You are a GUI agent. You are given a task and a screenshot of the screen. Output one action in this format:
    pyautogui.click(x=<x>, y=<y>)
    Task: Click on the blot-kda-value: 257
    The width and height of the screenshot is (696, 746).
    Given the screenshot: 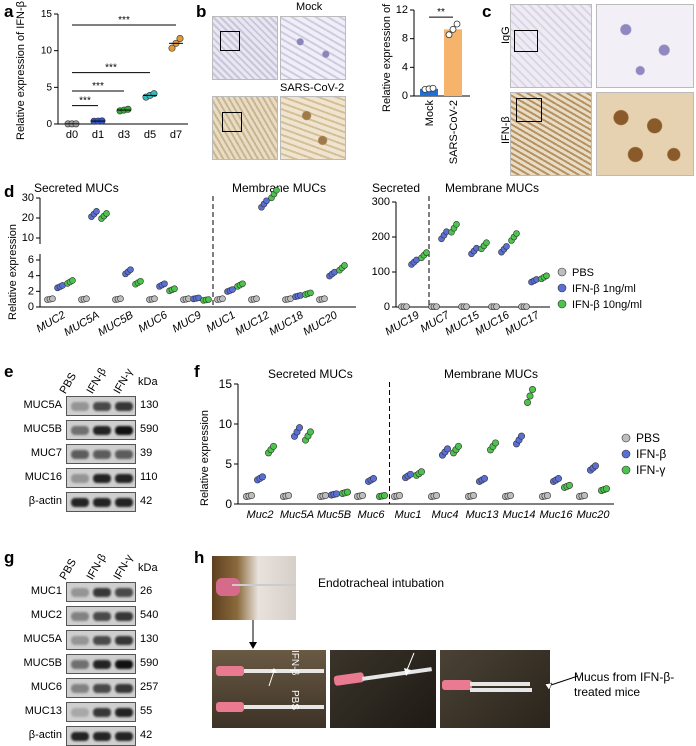 What is the action you would take?
    pyautogui.click(x=149, y=687)
    